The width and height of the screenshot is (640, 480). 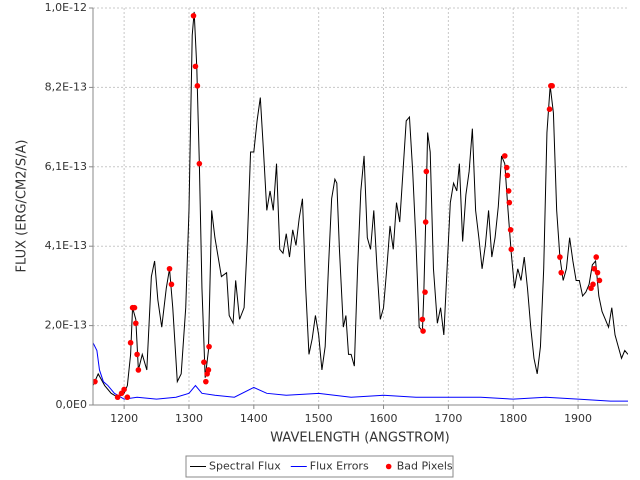 I want to click on legend-label: Bad Pixels, so click(x=425, y=466).